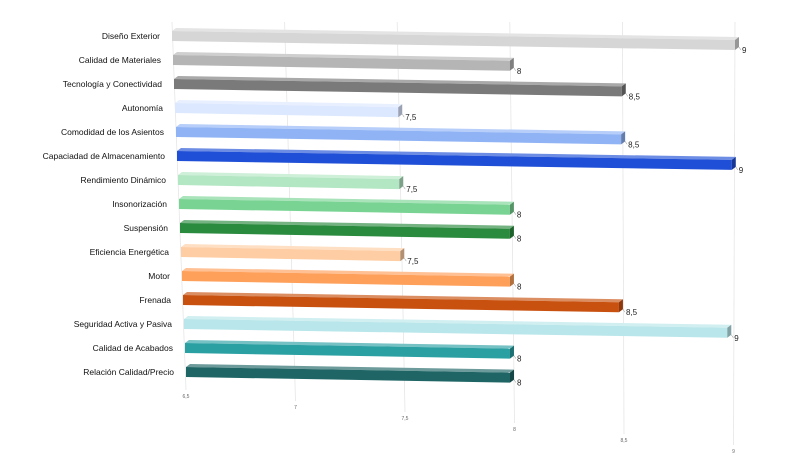 Image resolution: width=800 pixels, height=466 pixels. What do you see at coordinates (412, 189) in the screenshot?
I see `value-label-6: 7,5` at bounding box center [412, 189].